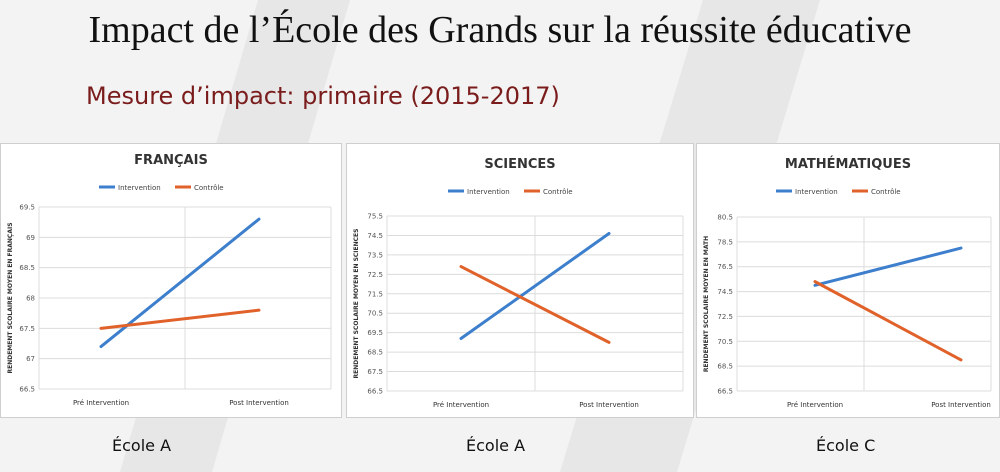  I want to click on y-tick-label: 69, so click(30, 238).